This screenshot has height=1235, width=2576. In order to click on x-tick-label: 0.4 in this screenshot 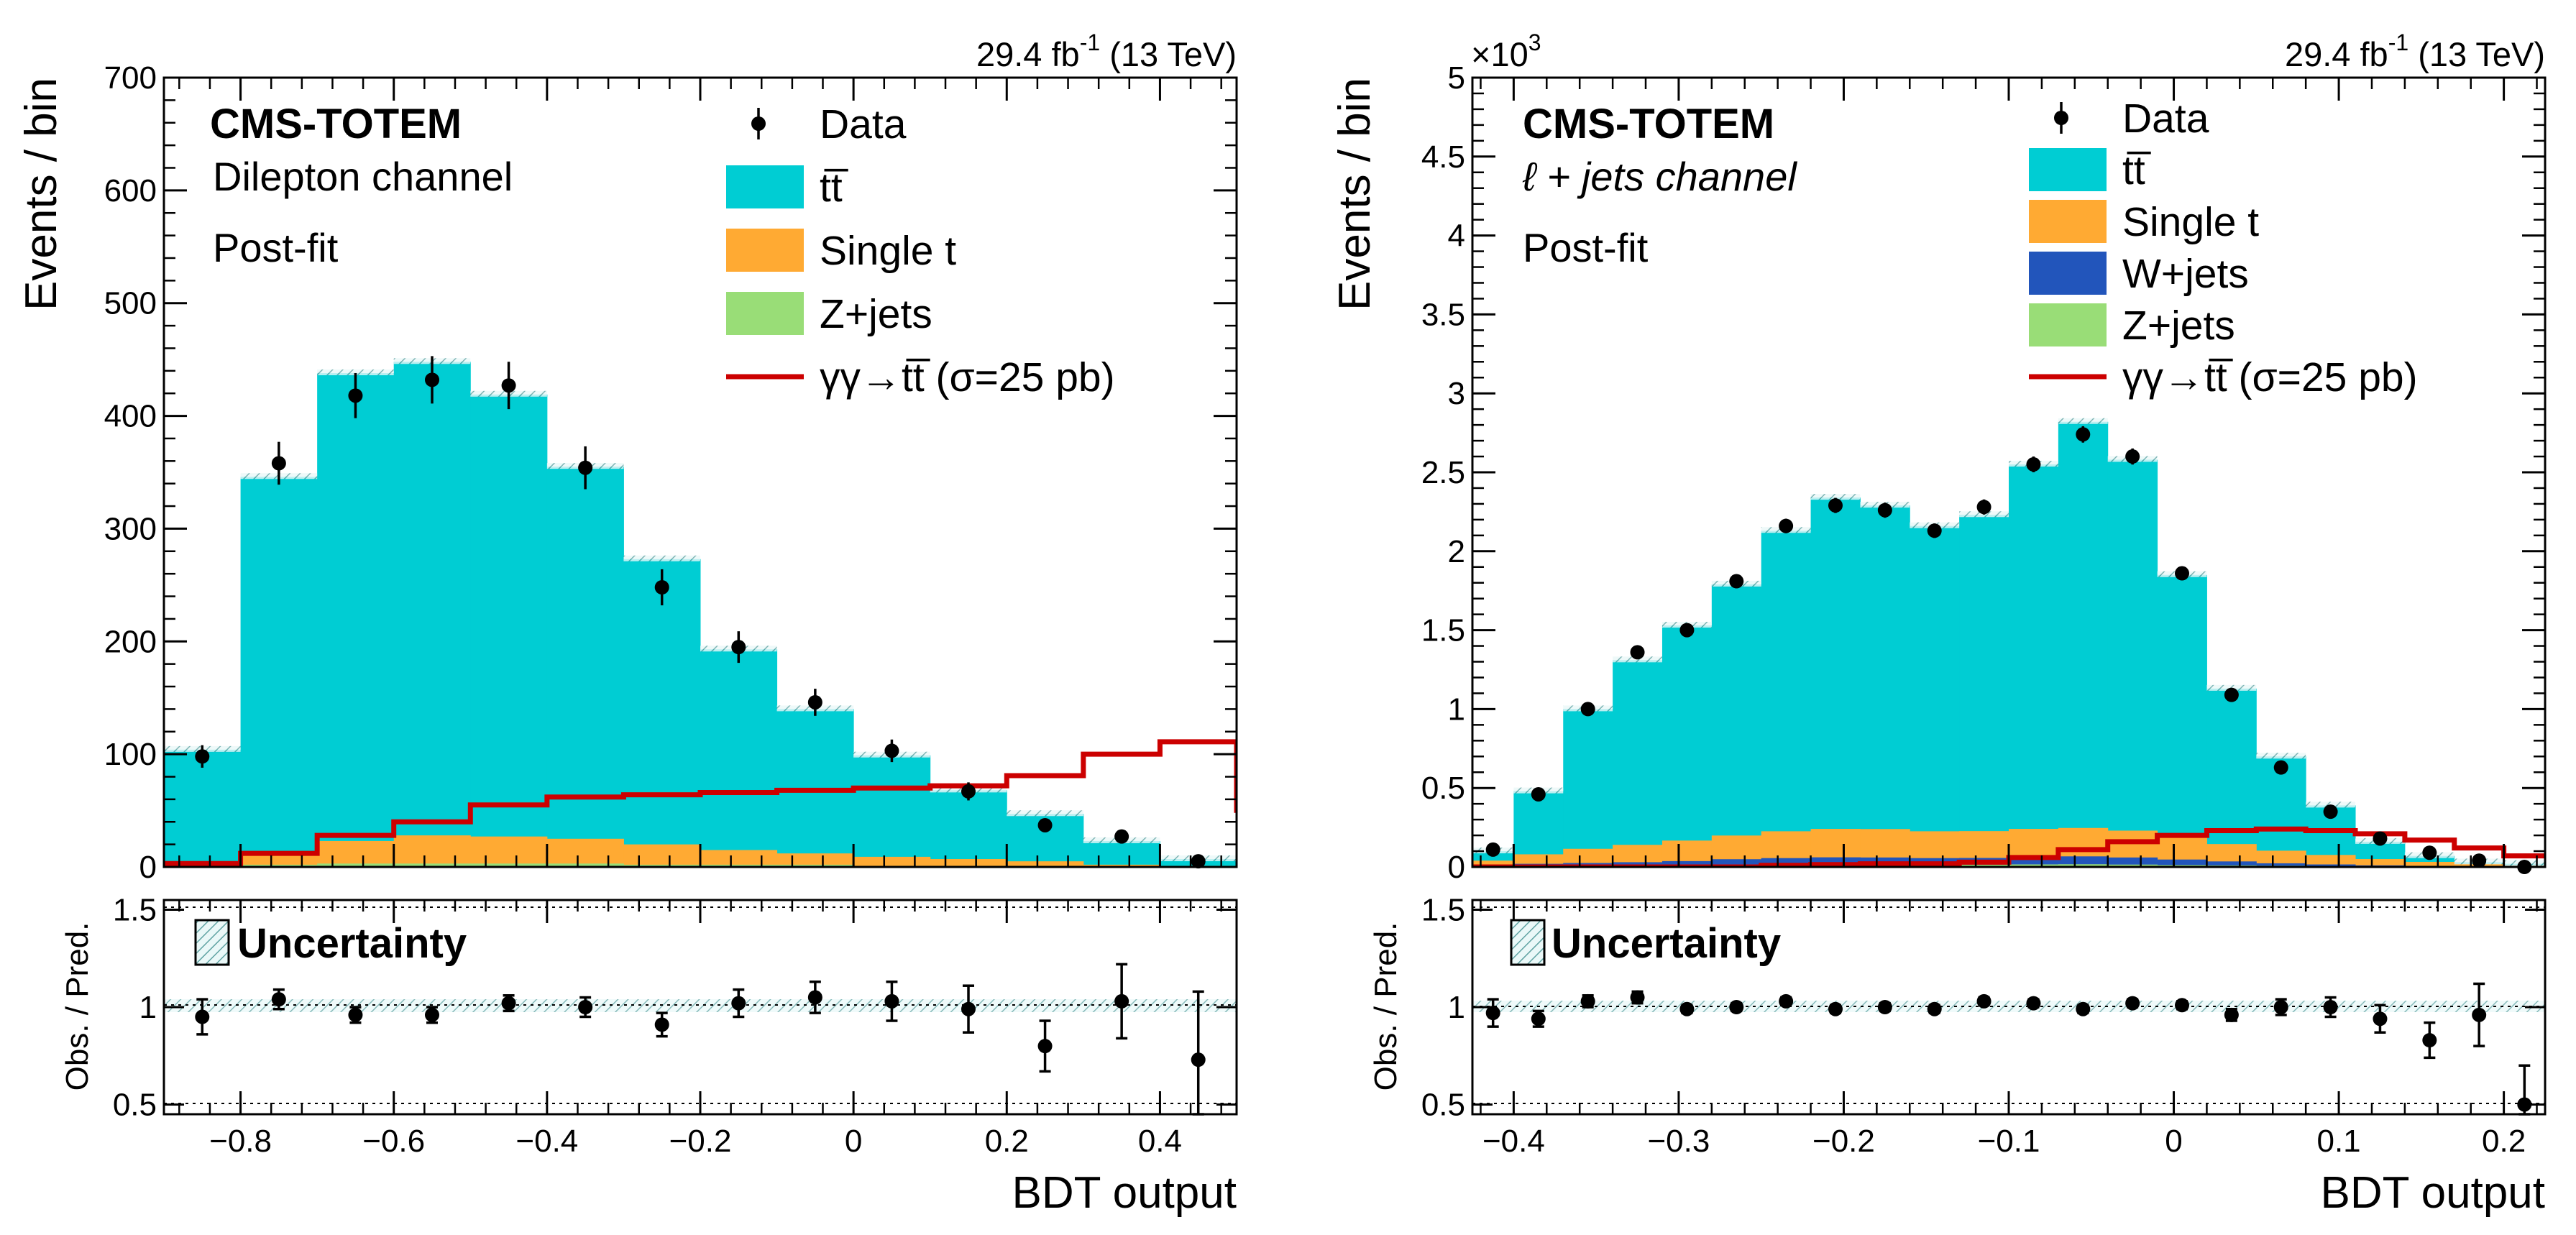, I will do `click(1160, 1141)`.